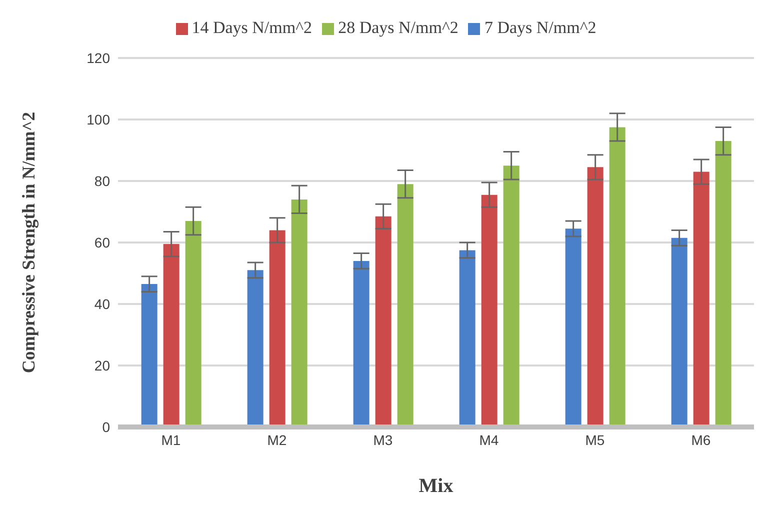 This screenshot has height=515, width=782. I want to click on x-tick-label: M6, so click(701, 440).